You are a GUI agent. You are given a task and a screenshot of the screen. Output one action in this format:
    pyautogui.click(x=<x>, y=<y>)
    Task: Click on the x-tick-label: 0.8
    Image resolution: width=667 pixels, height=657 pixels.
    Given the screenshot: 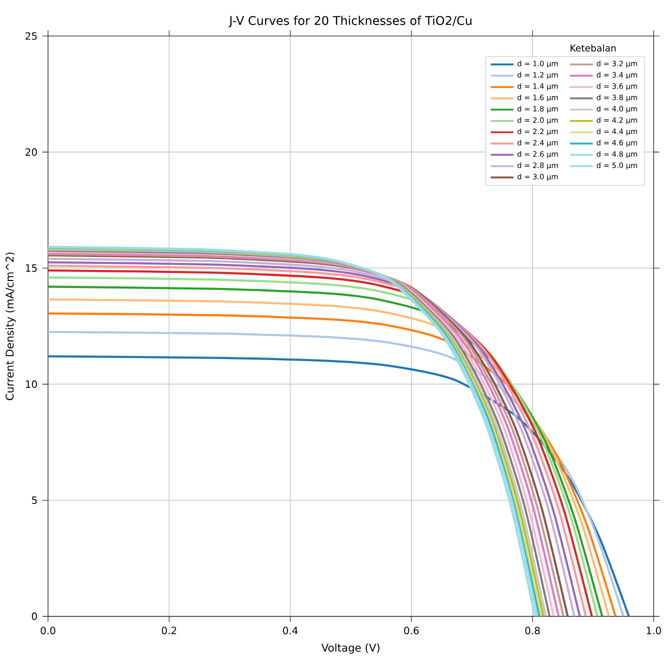 What is the action you would take?
    pyautogui.click(x=532, y=630)
    